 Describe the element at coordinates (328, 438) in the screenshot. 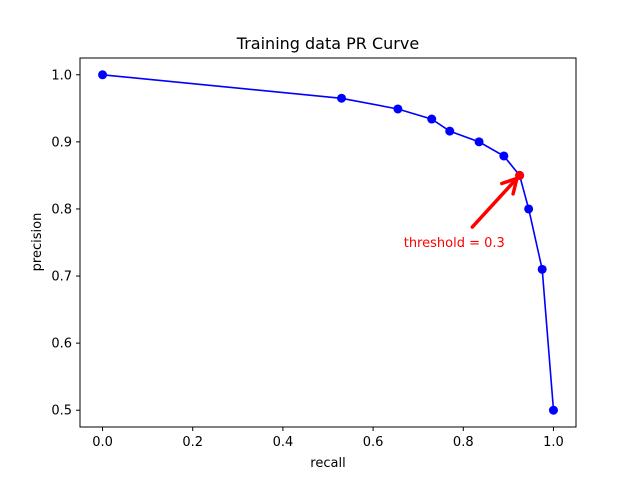

I see `x-axis-ticks: 0.0 0.2 0.4 0.6 0.8 1.0` at that location.